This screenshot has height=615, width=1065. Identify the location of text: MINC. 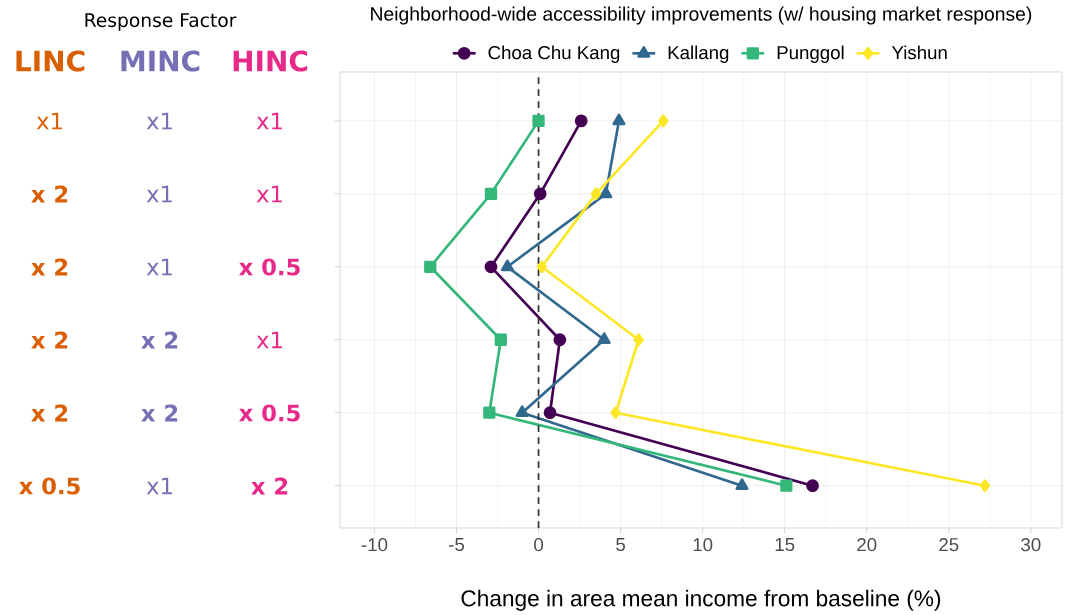
(160, 61).